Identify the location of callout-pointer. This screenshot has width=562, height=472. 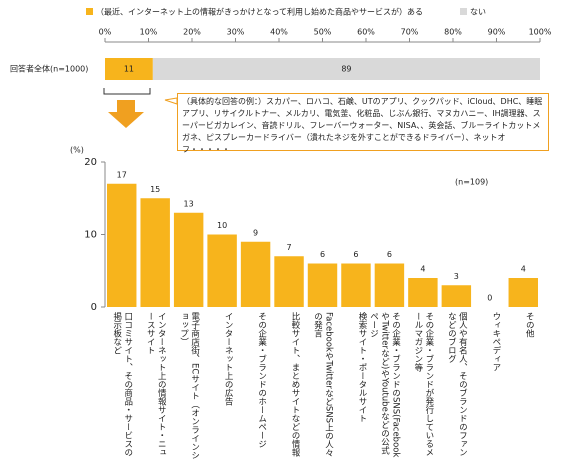
(171, 101).